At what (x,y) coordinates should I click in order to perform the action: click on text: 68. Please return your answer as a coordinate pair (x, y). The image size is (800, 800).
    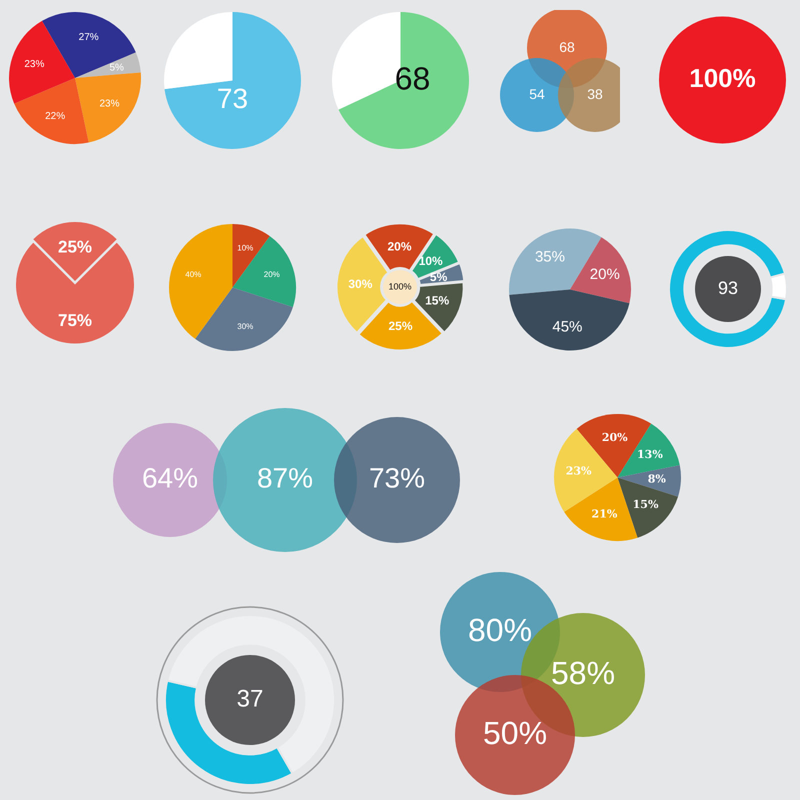
    Looking at the image, I should click on (412, 78).